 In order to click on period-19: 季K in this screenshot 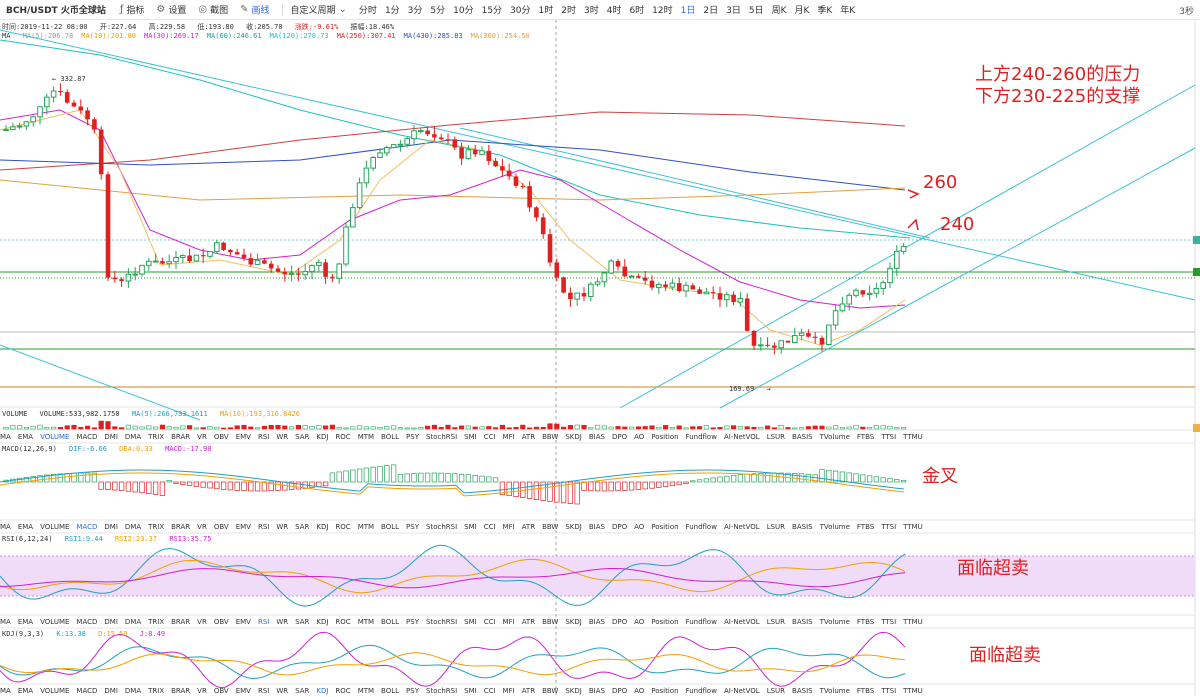, I will do `click(825, 11)`.